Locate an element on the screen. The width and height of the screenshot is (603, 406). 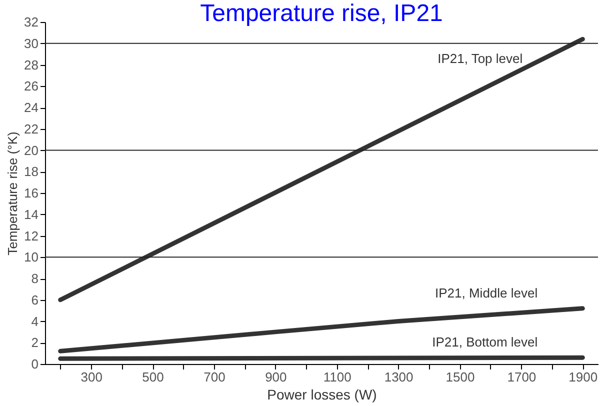
y-tick-label: 16 is located at coordinates (31, 193).